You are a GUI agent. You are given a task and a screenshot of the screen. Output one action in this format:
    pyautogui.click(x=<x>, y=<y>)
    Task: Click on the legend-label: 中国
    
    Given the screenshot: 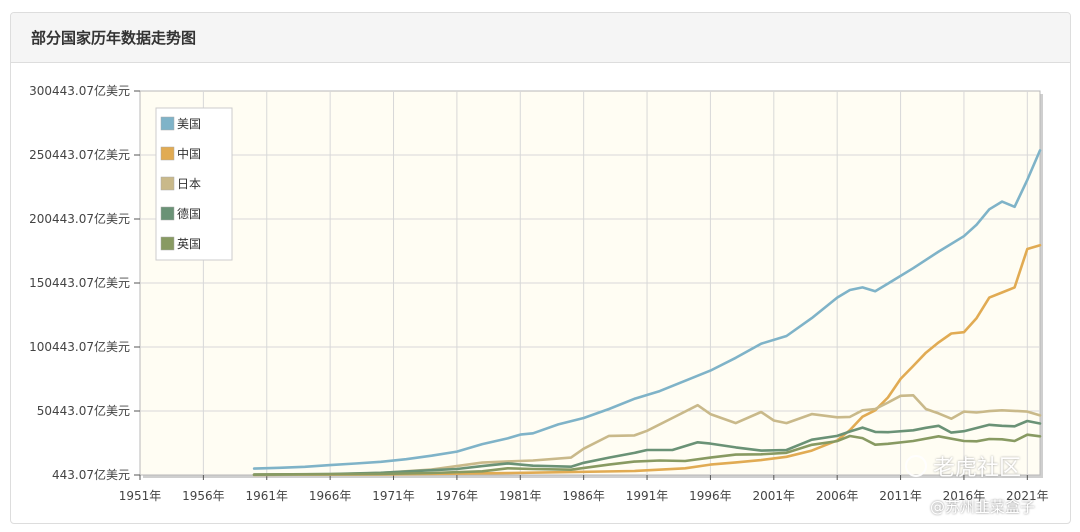 What is the action you would take?
    pyautogui.click(x=189, y=153)
    